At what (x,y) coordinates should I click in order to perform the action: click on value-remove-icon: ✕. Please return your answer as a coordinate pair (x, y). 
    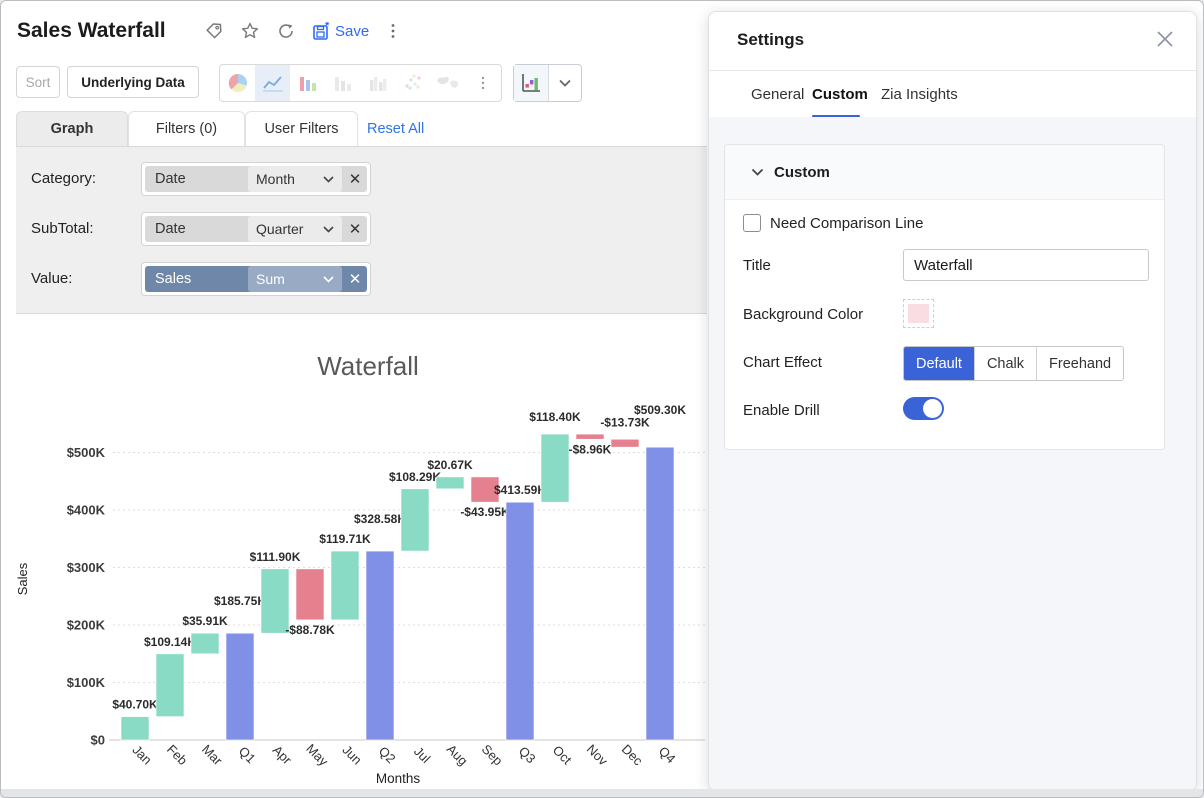
    Looking at the image, I should click on (355, 279).